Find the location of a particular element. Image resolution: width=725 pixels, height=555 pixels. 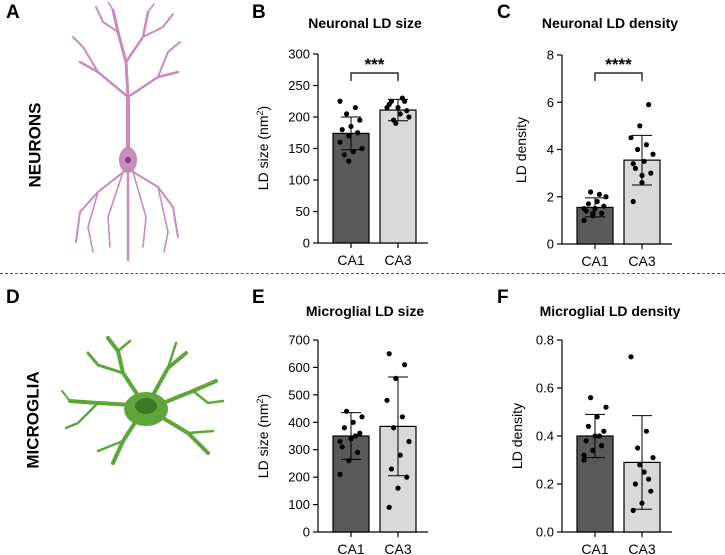

chart0-tick-label-6: 300 is located at coordinates (299, 54).